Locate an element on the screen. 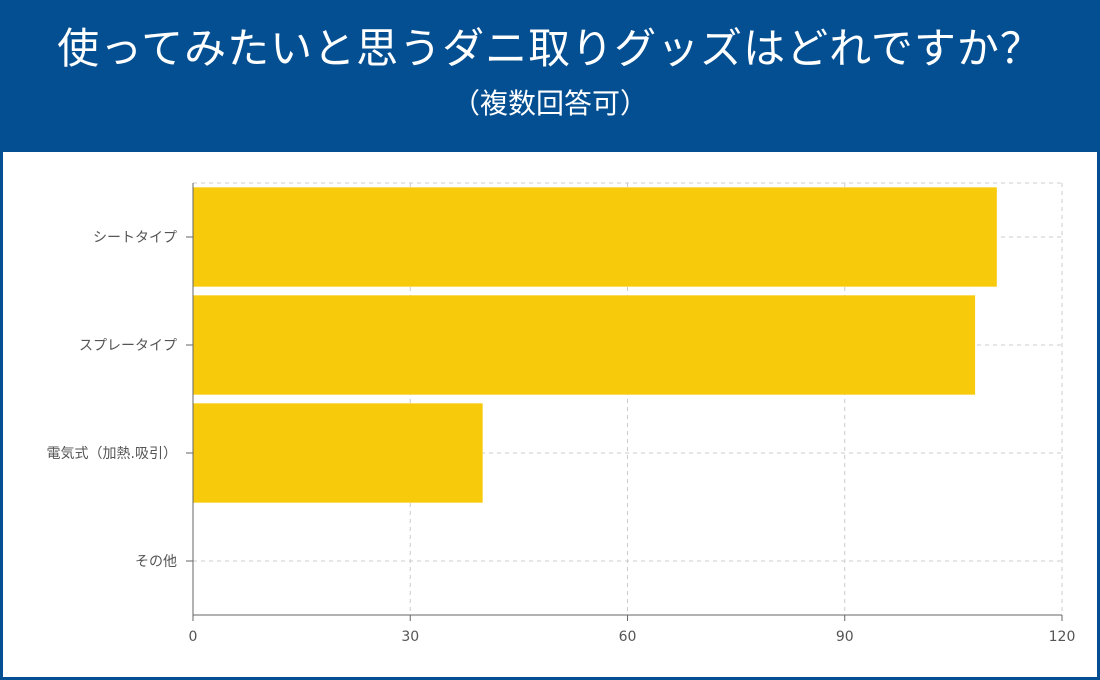  x-tick-label: 90 is located at coordinates (845, 637).